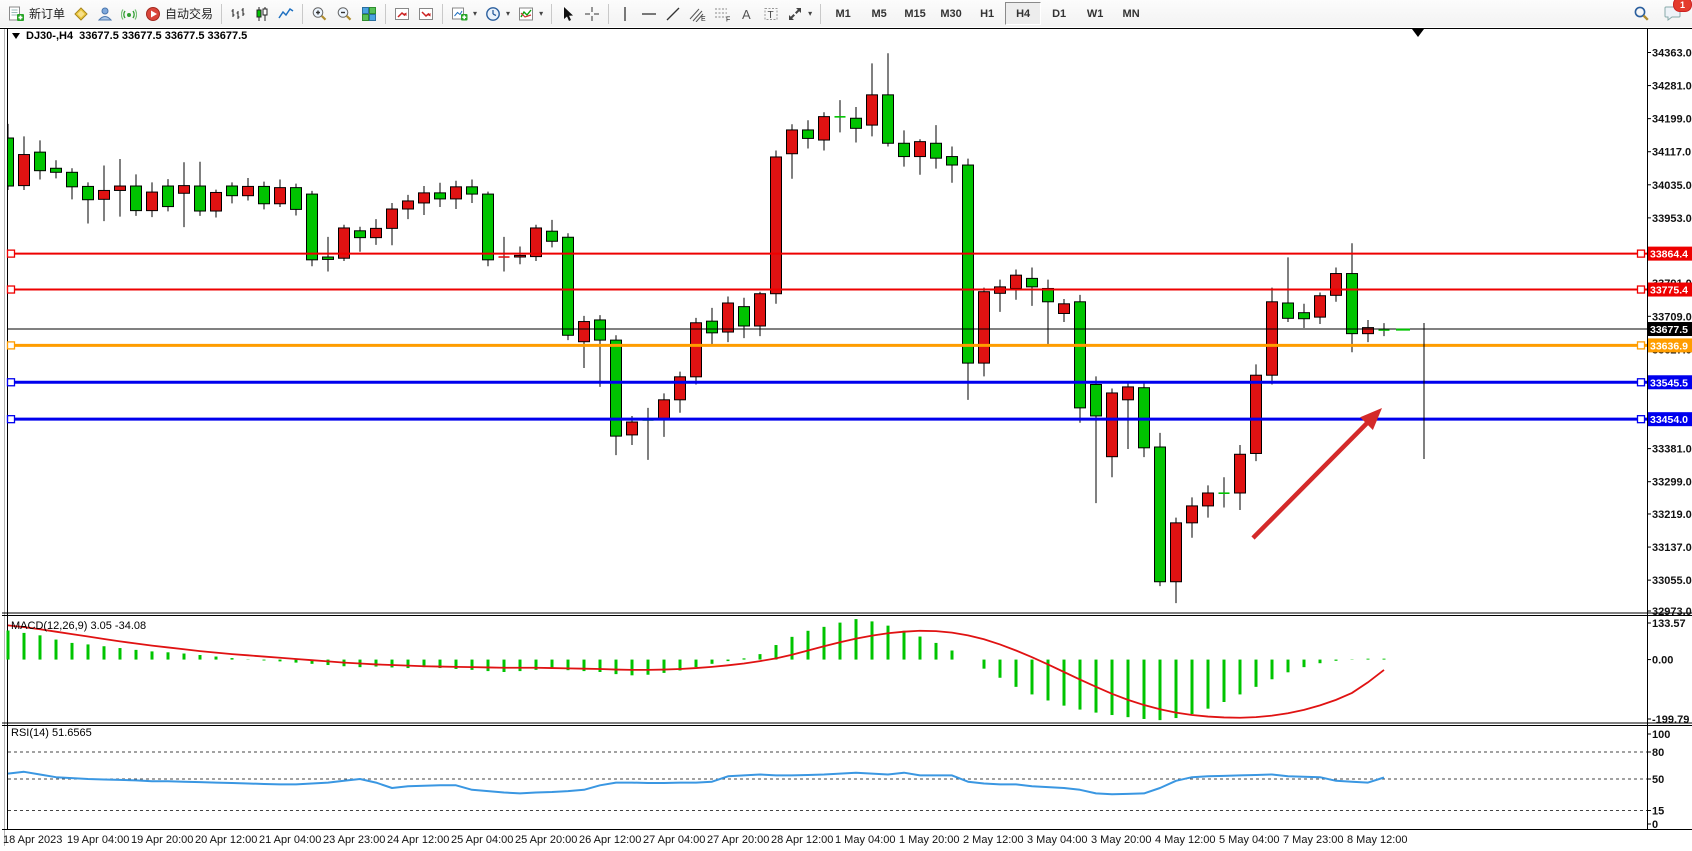 This screenshot has width=1692, height=851. I want to click on new-chart-button: ▾, so click(464, 13).